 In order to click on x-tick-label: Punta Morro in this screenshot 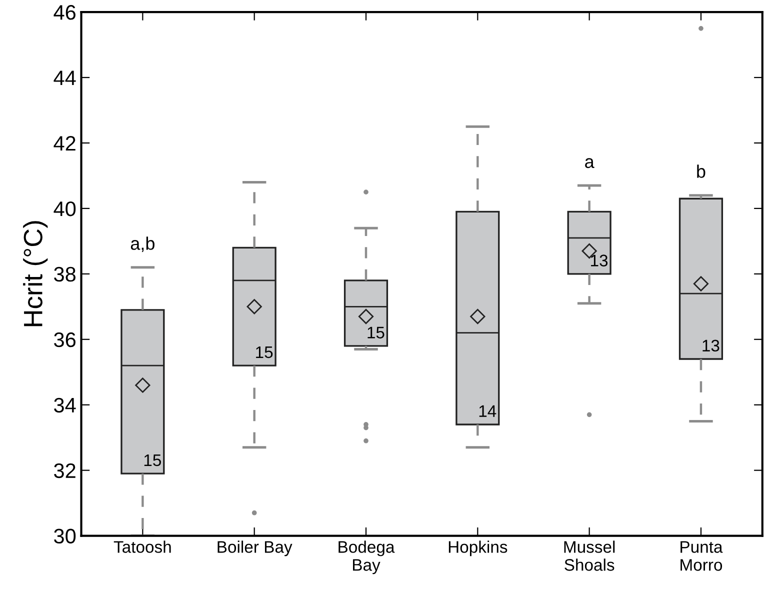, I will do `click(701, 556)`.